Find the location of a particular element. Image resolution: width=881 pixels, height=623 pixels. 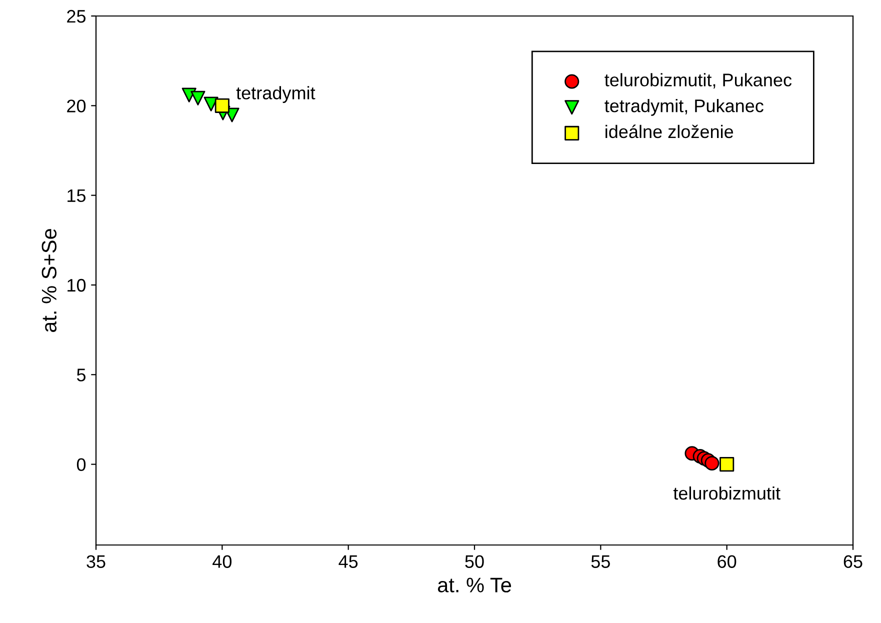

annotation: telurobizmutit is located at coordinates (726, 493).